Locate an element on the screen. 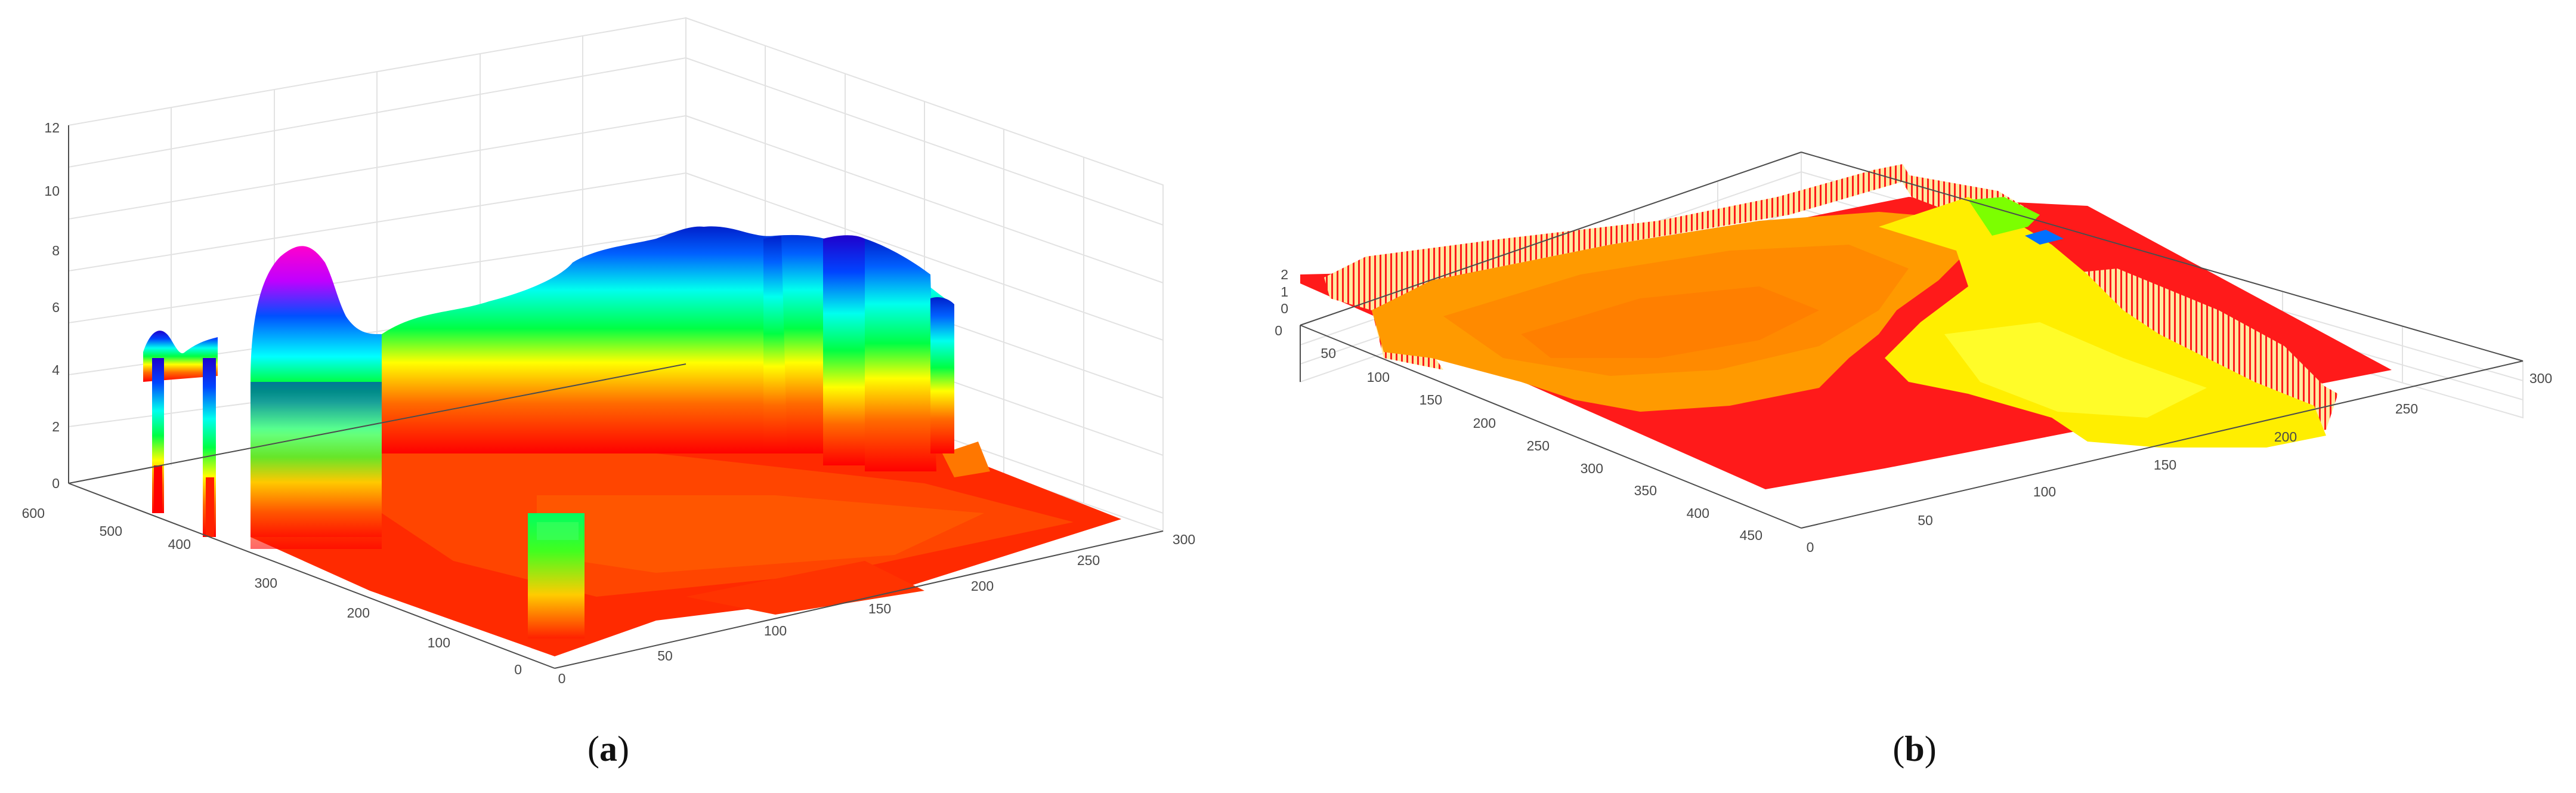 Image resolution: width=2576 pixels, height=793 pixels. panel-a-caption: (a) is located at coordinates (608, 749).